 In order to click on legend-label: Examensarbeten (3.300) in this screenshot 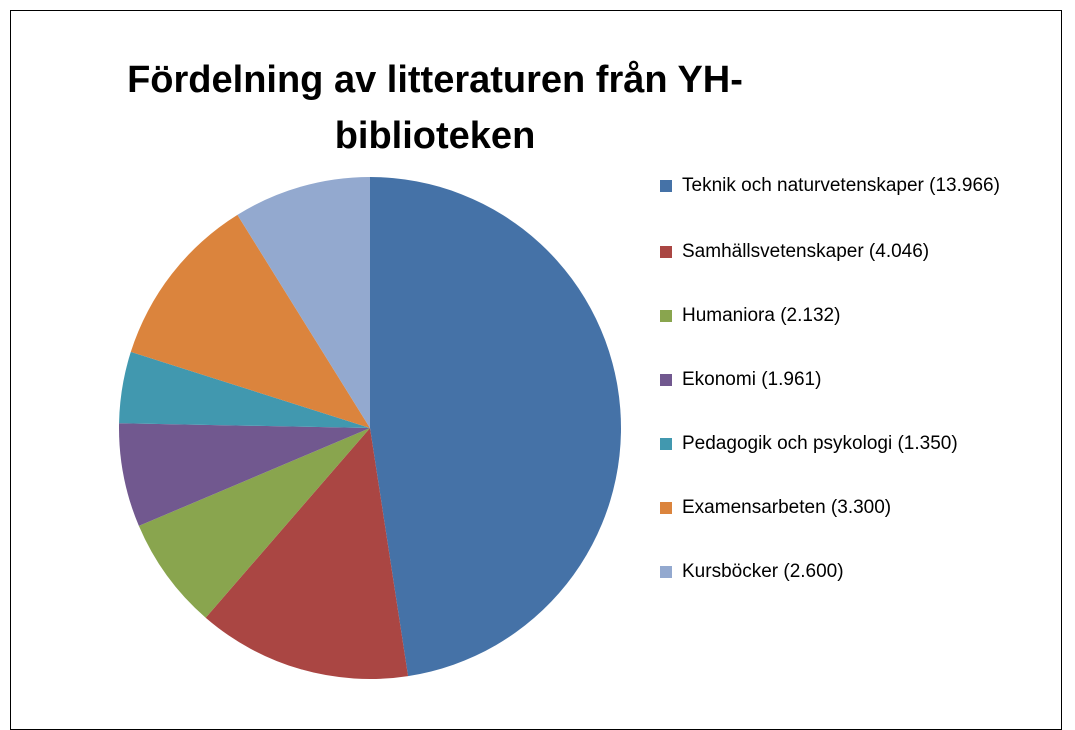, I will do `click(787, 507)`.